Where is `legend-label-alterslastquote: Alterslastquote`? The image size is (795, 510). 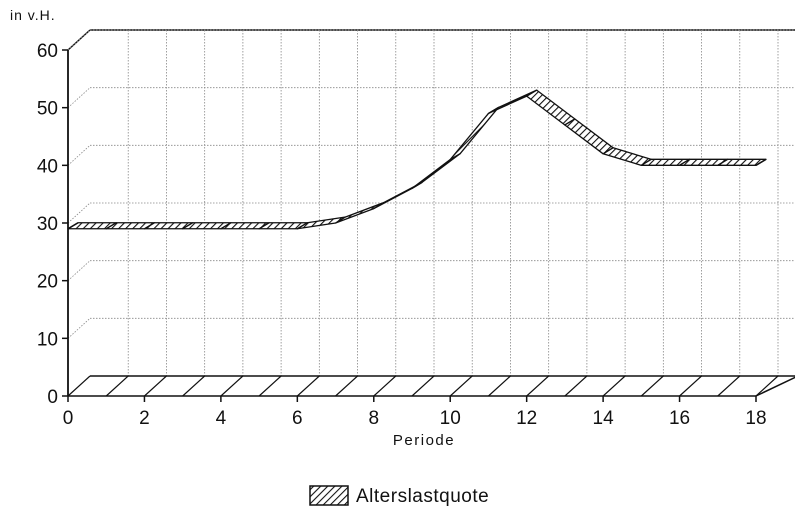
legend-label-alterslastquote: Alterslastquote is located at coordinates (422, 496).